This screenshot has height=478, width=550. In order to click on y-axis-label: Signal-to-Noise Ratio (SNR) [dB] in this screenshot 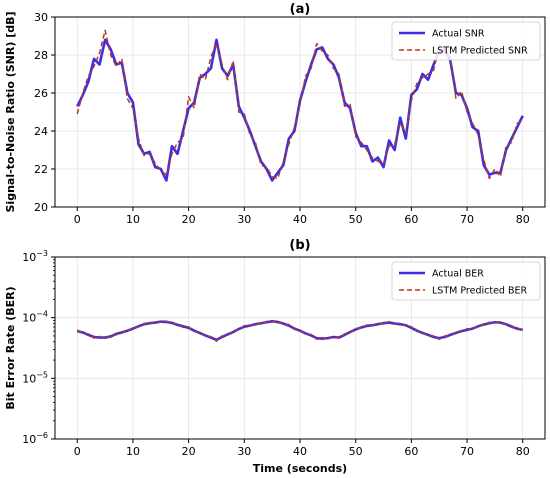, I will do `click(10, 111)`.